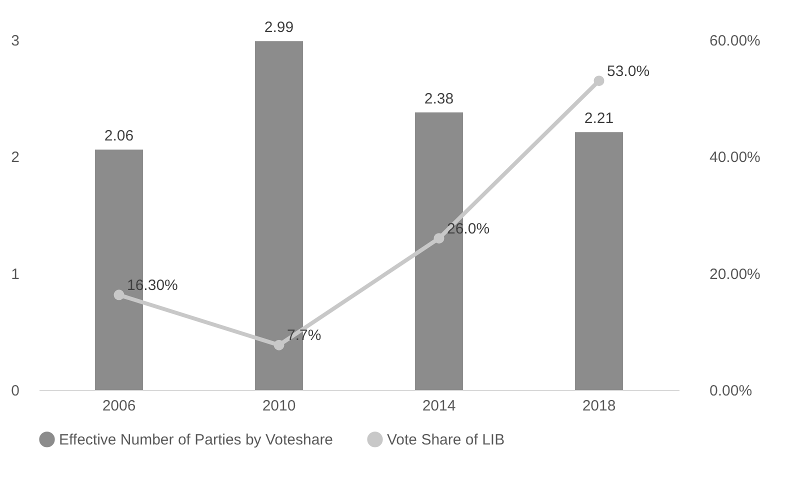 The image size is (795, 479). I want to click on y-tick-label: 2, so click(15, 157).